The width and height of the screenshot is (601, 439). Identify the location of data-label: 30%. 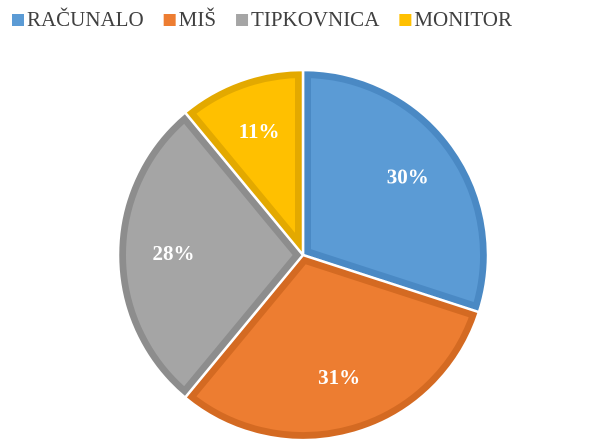
(408, 177).